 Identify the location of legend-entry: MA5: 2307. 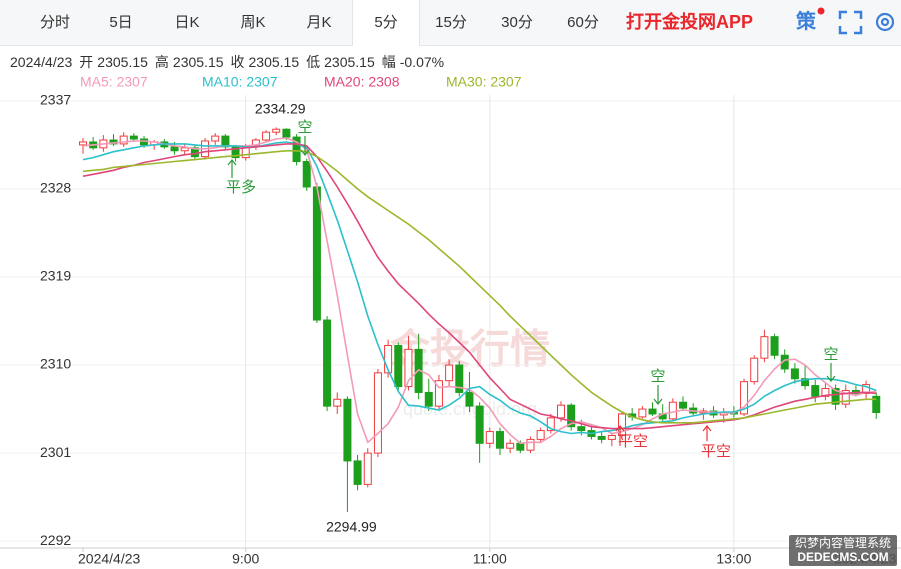
(114, 82).